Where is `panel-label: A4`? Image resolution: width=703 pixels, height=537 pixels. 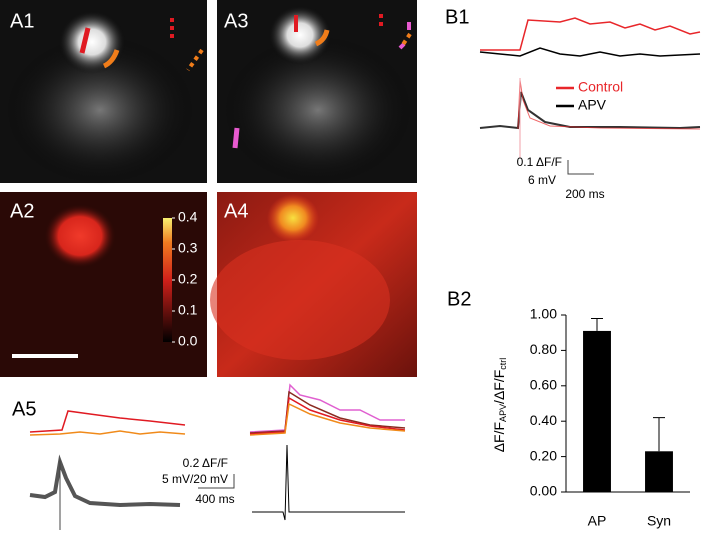 panel-label: A4 is located at coordinates (236, 211).